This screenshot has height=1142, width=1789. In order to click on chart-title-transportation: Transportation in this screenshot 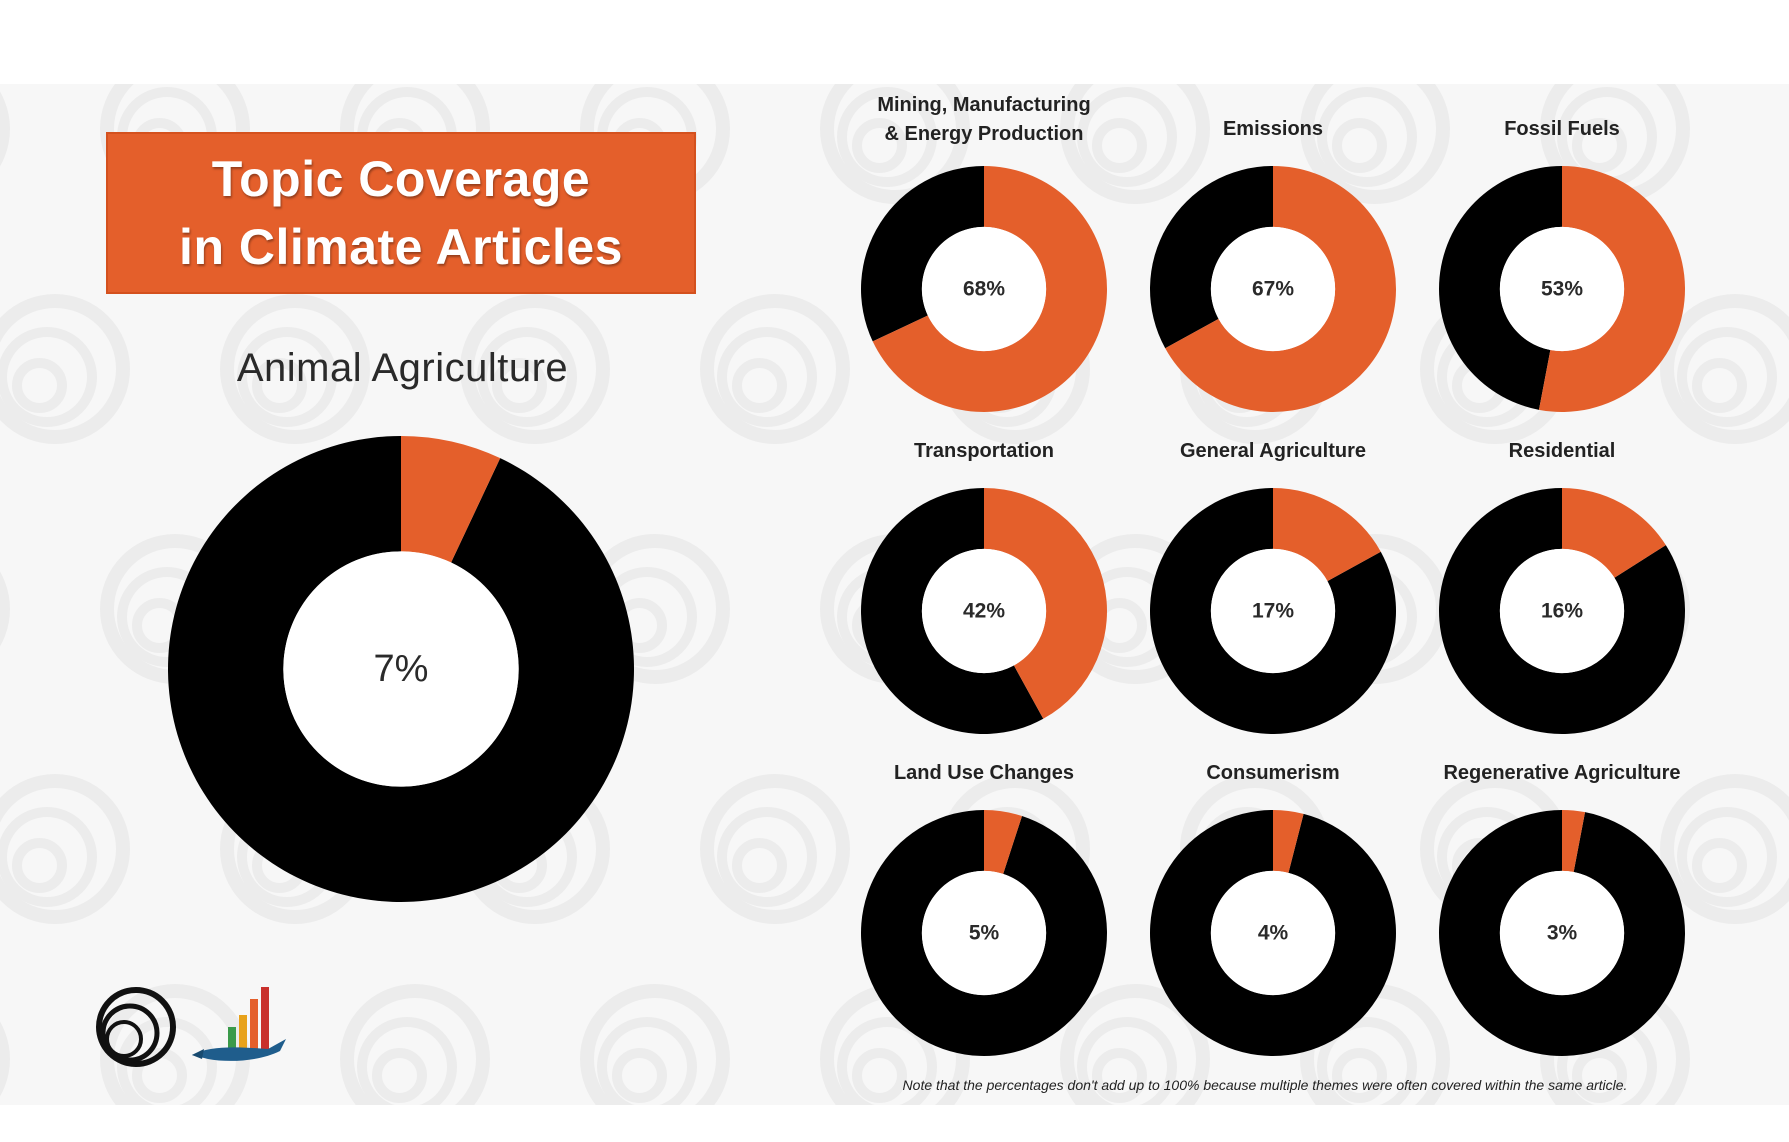, I will do `click(983, 451)`.